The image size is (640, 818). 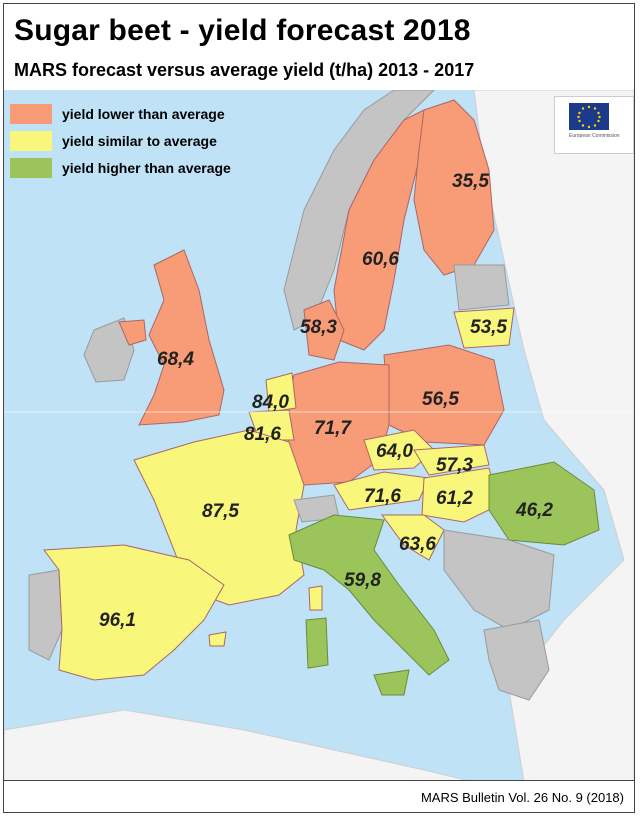 I want to click on map-title: Sugar beet - yield forecast 2018, so click(x=242, y=30).